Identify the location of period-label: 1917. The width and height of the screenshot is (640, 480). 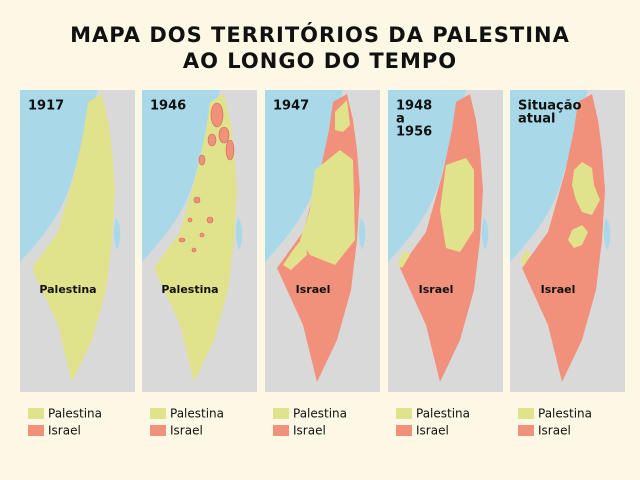
(46, 106).